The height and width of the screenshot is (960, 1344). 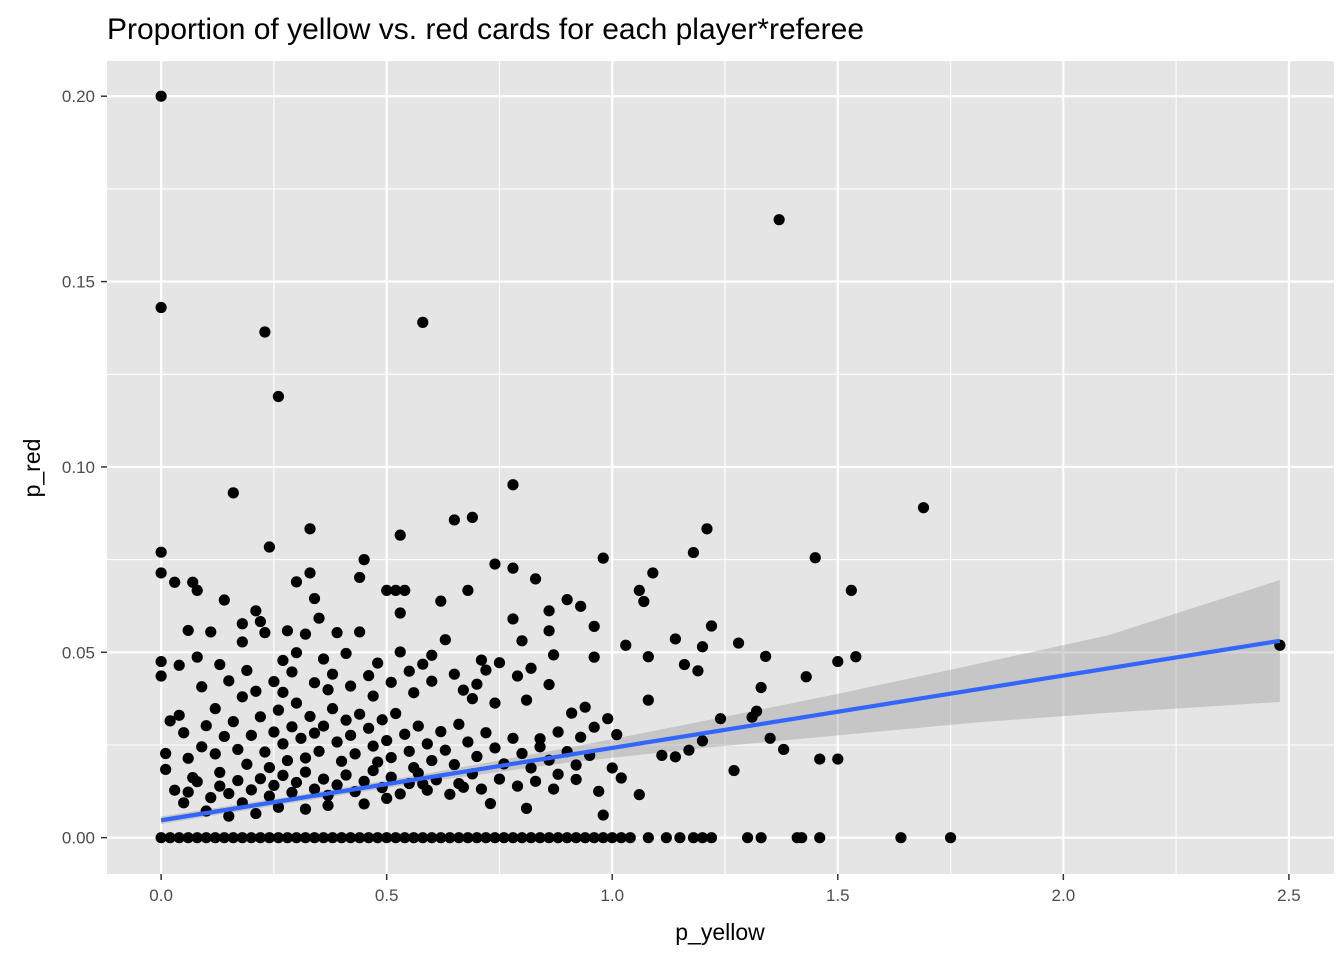 I want to click on x-axis: 0.0 0.5 1.0 1.5 2.0 2.5, so click(x=725, y=889).